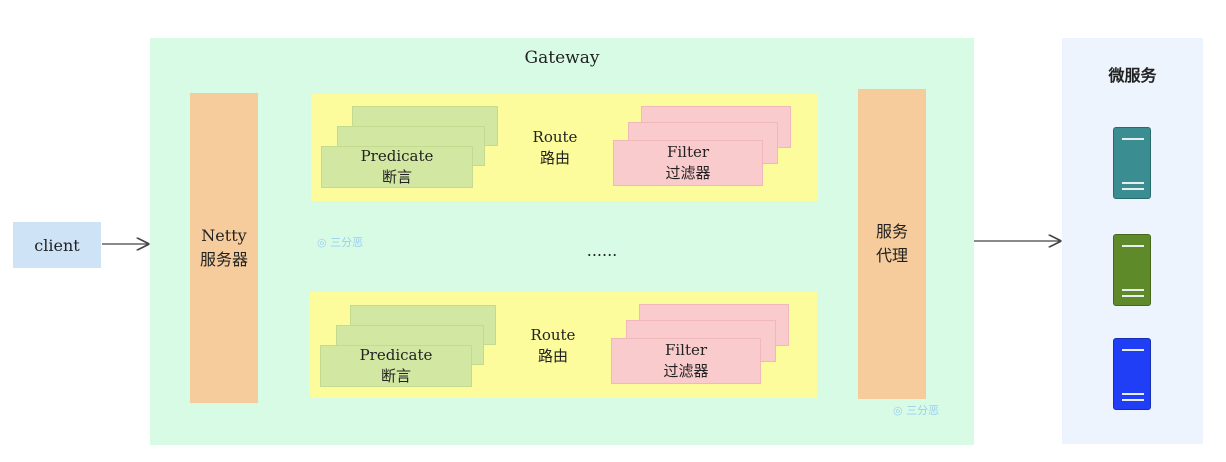 Image resolution: width=1226 pixels, height=462 pixels. I want to click on netty-label-cn: 服务器, so click(223, 259).